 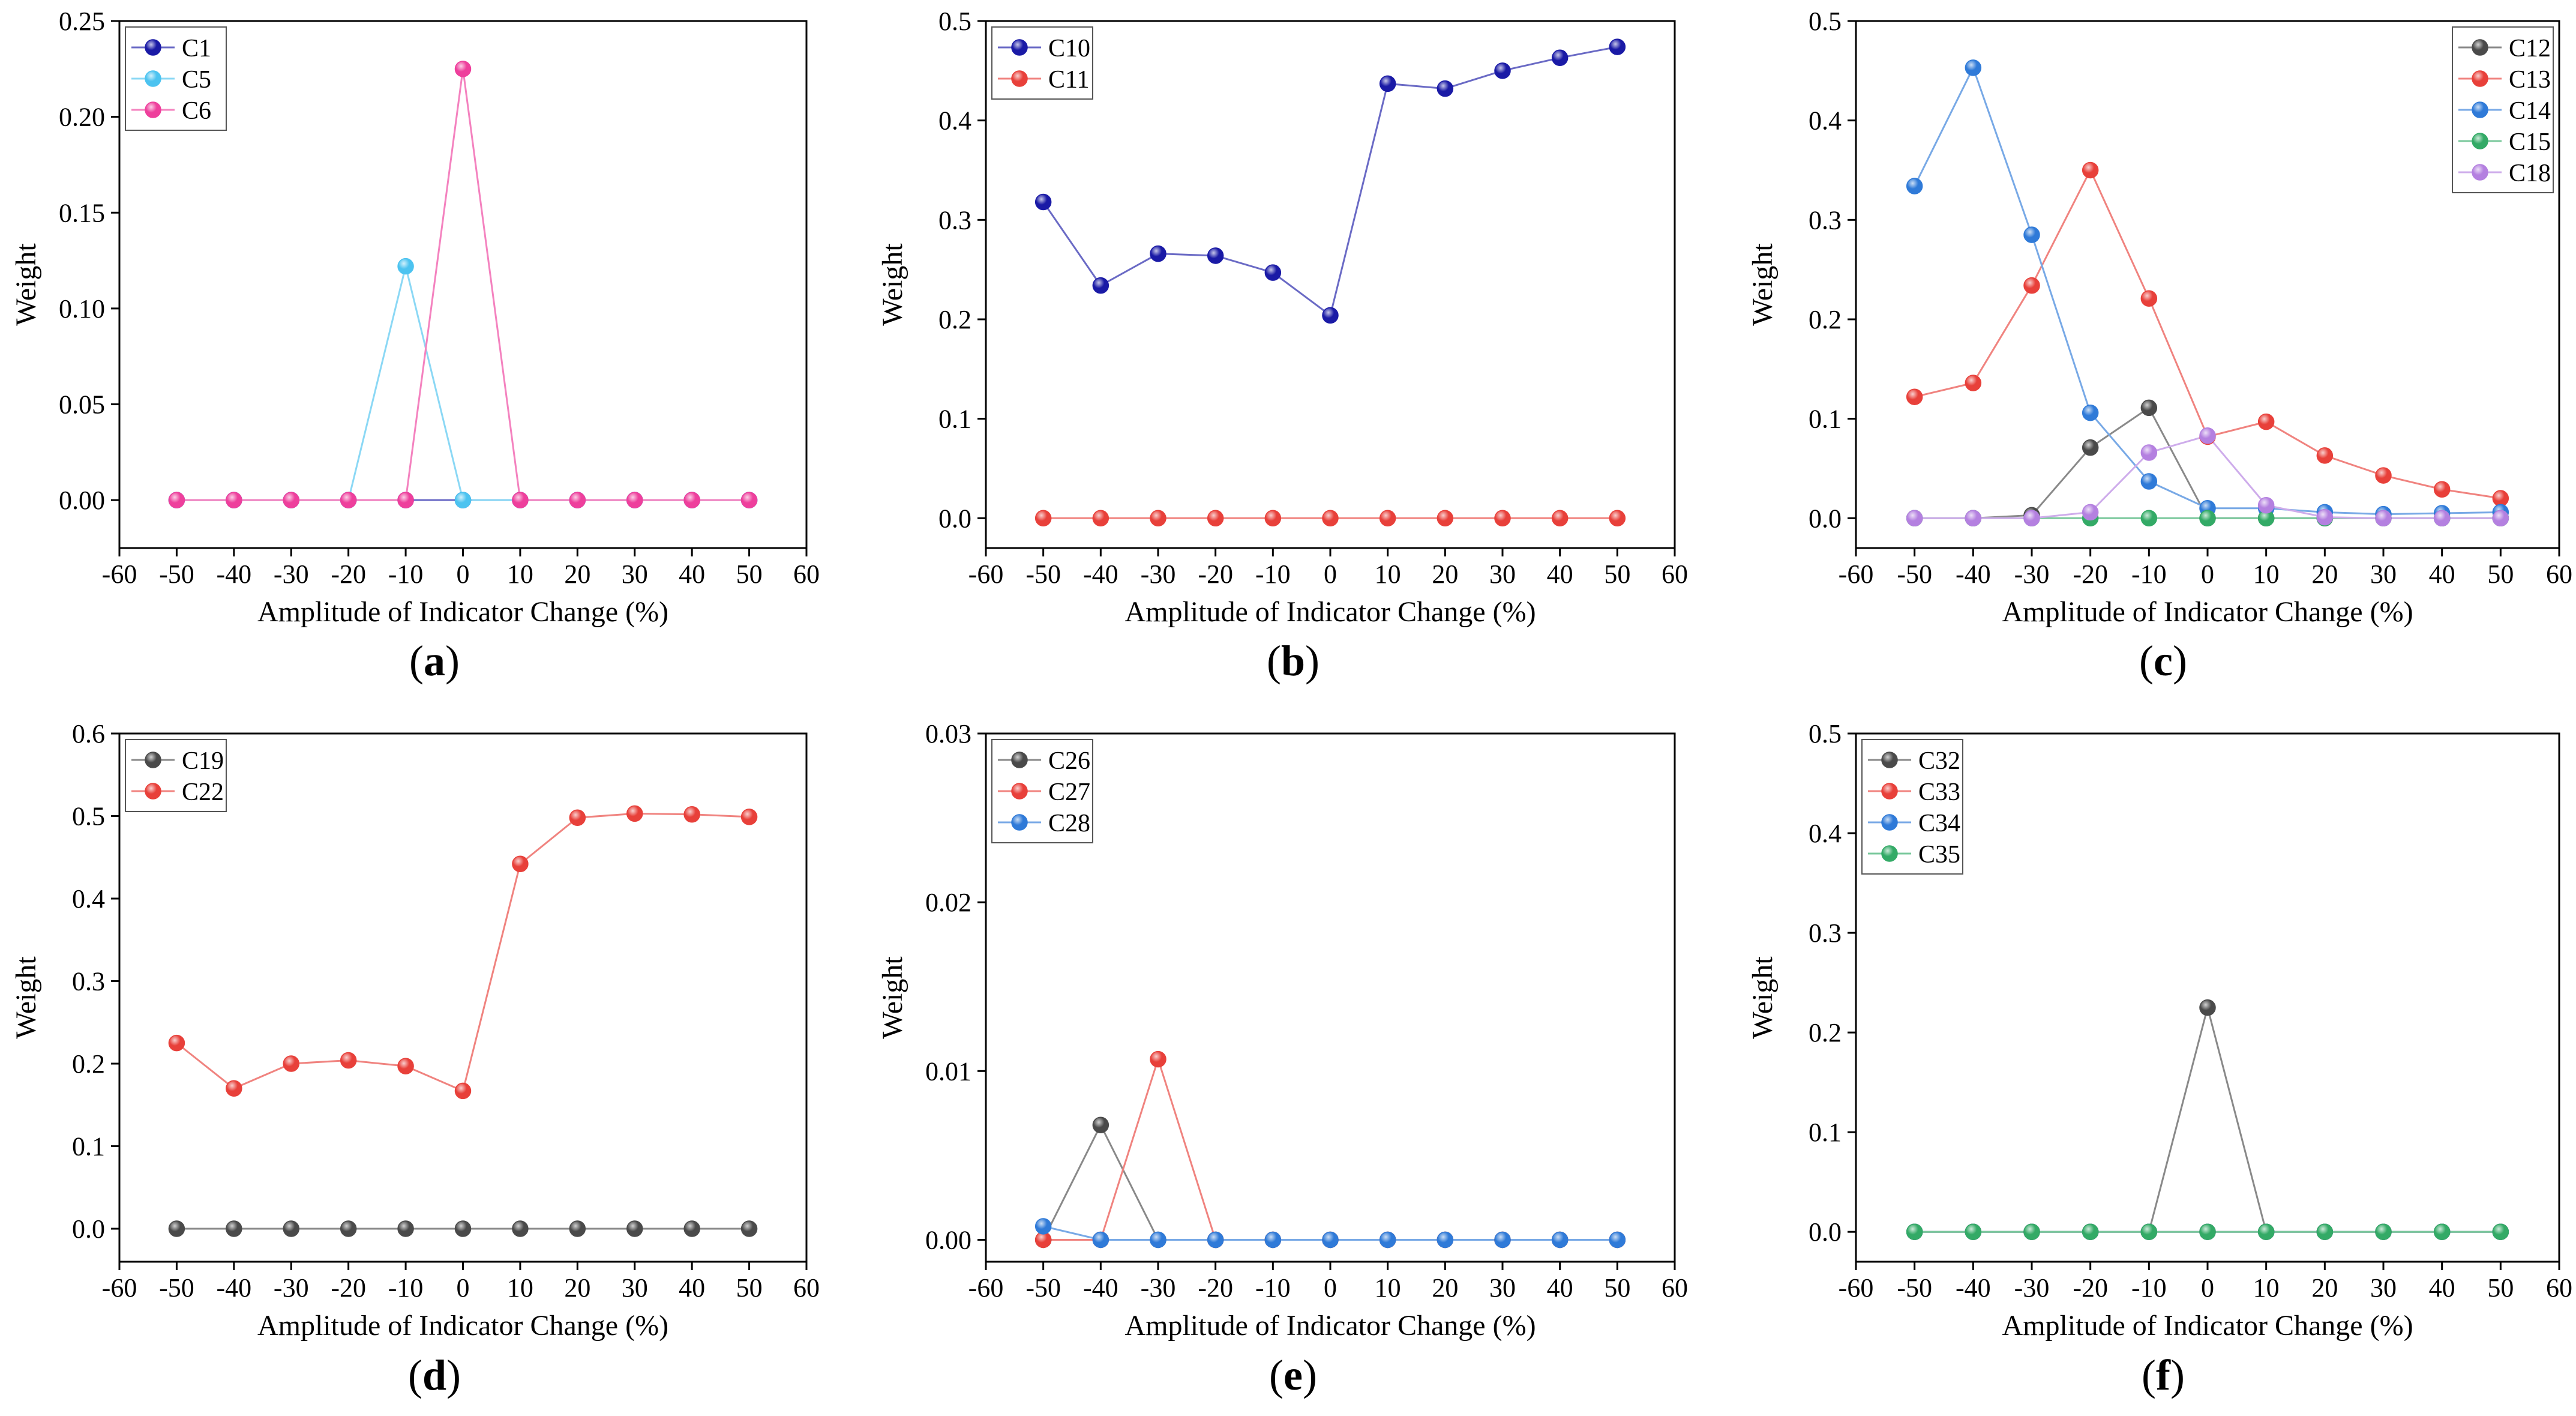 What do you see at coordinates (1019, 791) in the screenshot?
I see `legend-marker-c27` at bounding box center [1019, 791].